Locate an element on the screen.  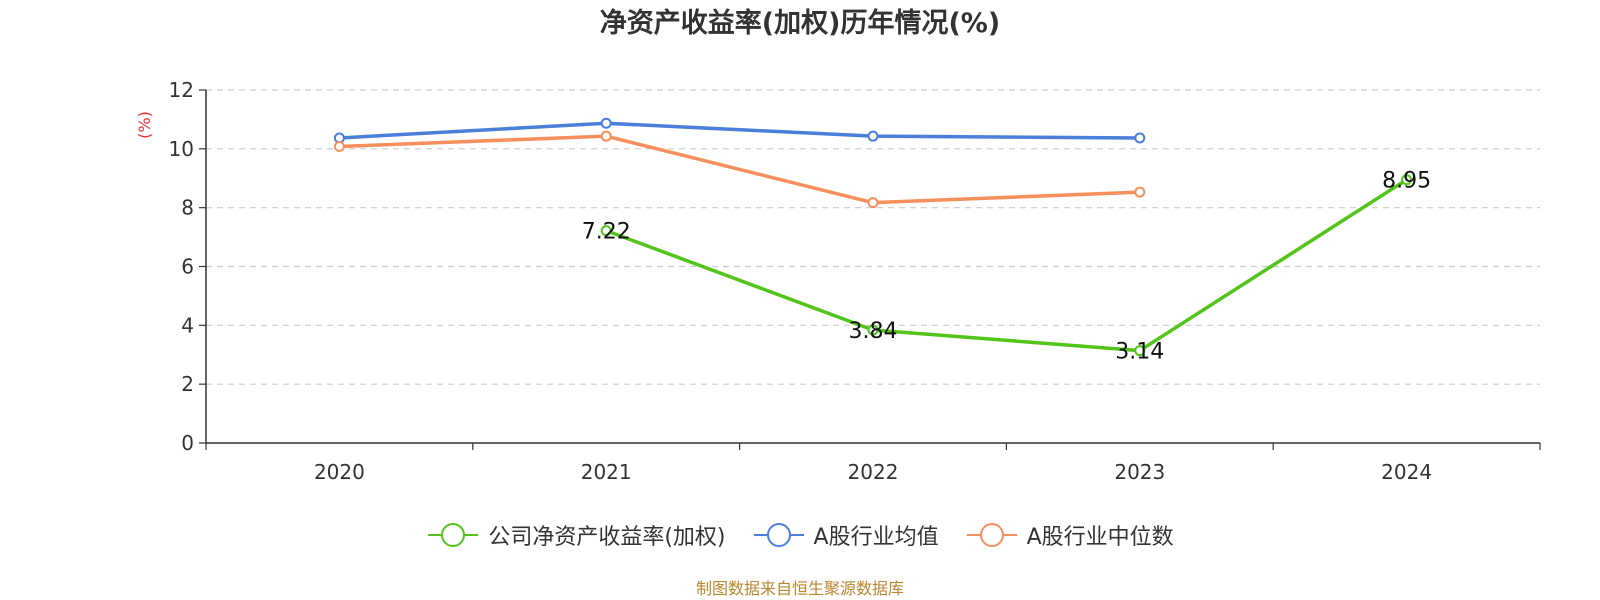
legend: 公司净资产收益率(加权) A股行业均值 A股行业中位数 is located at coordinates (800, 535).